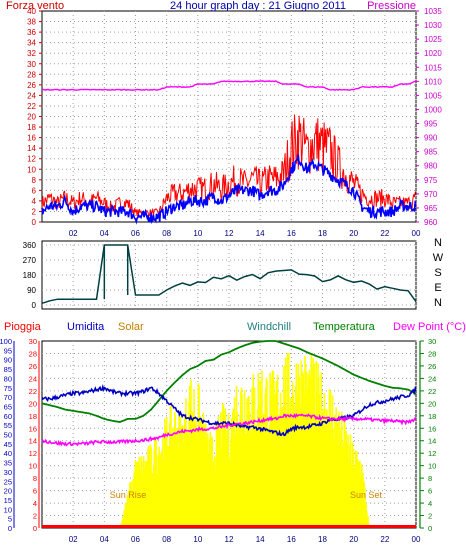 This screenshot has width=466, height=555. Describe the element at coordinates (431, 152) in the screenshot. I see `pressure-tick: 985` at that location.